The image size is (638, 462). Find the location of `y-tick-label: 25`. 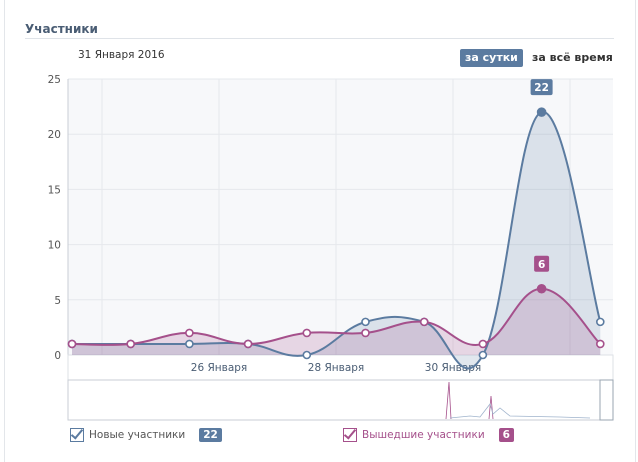

y-tick-label: 25 is located at coordinates (54, 80).